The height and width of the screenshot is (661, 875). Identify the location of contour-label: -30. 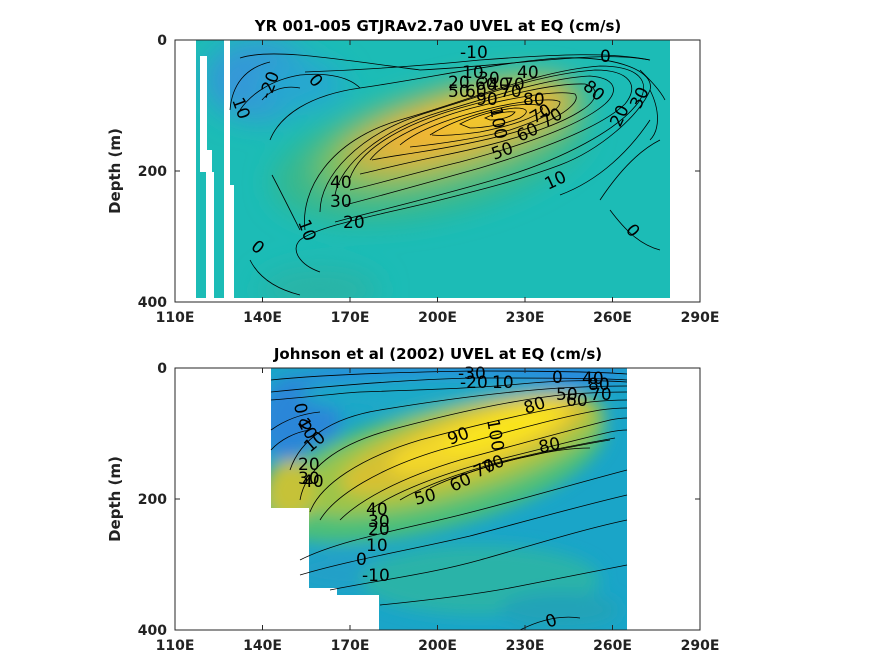
(472, 374).